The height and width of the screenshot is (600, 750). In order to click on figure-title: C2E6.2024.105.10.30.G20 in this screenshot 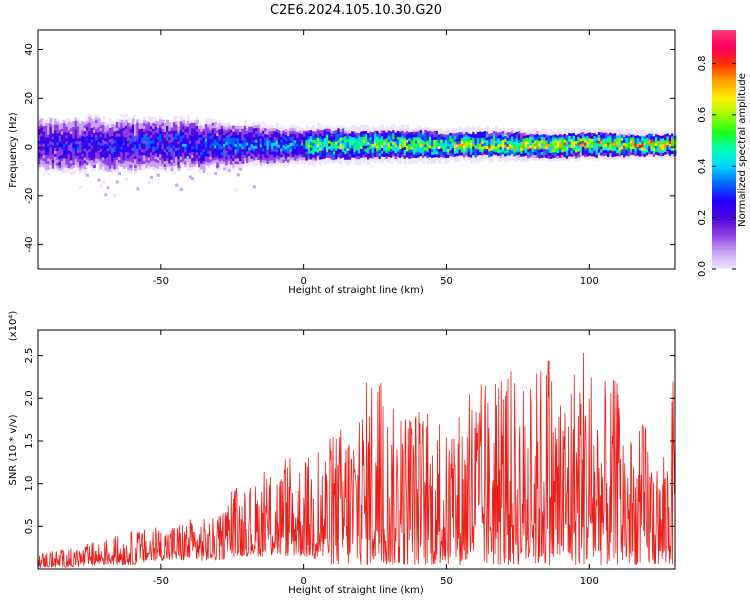, I will do `click(356, 10)`.